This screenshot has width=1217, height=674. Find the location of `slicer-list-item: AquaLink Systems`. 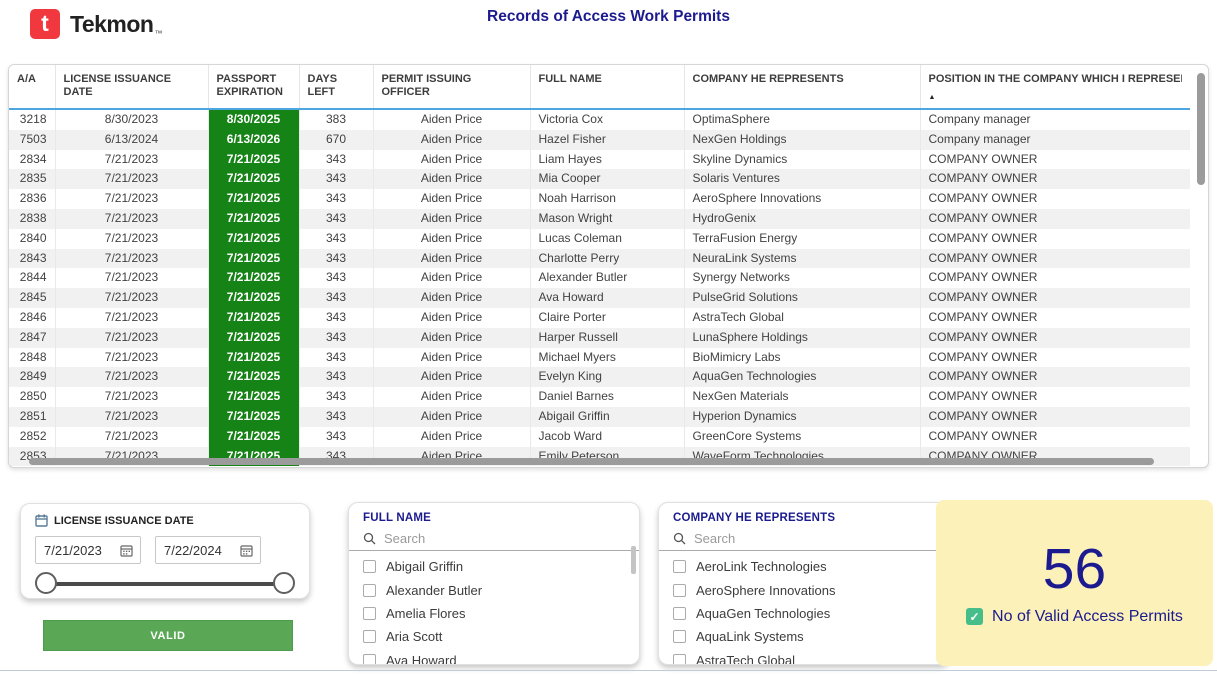

slicer-list-item: AquaLink Systems is located at coordinates (804, 636).